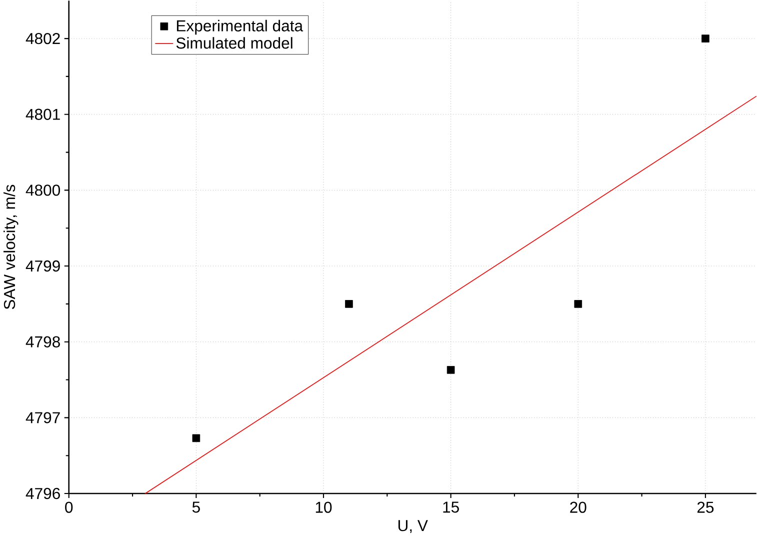 This screenshot has width=757, height=537. I want to click on y-tick-label: 4799, so click(43, 266).